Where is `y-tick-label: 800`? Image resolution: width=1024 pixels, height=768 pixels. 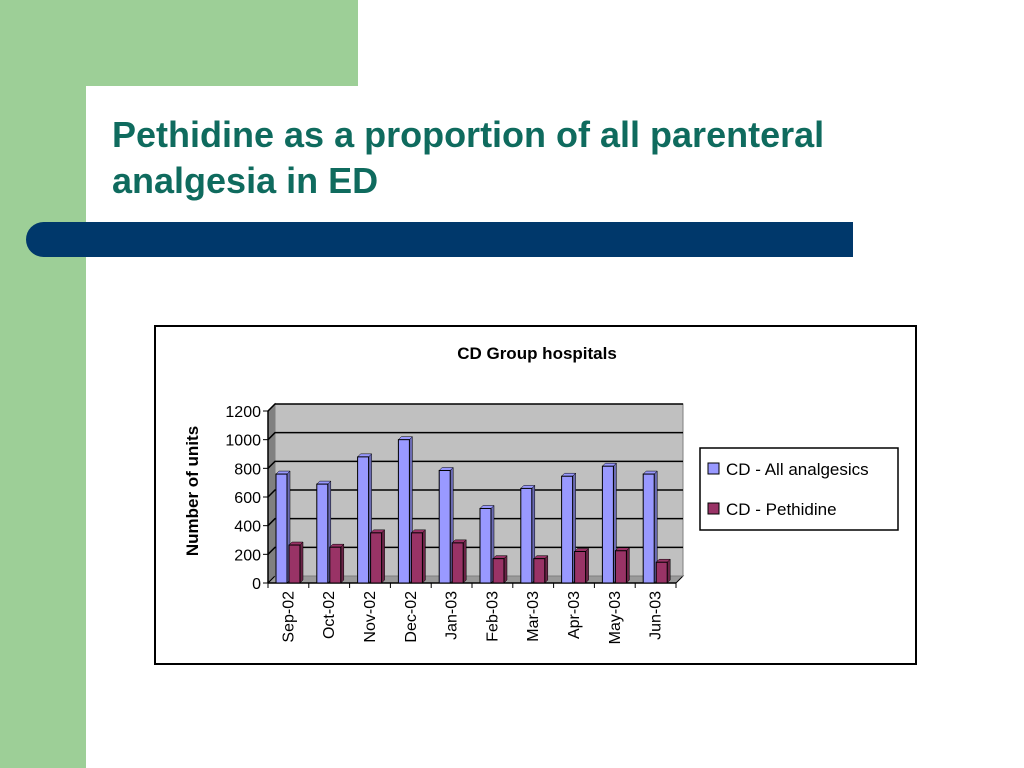 y-tick-label: 800 is located at coordinates (247, 469).